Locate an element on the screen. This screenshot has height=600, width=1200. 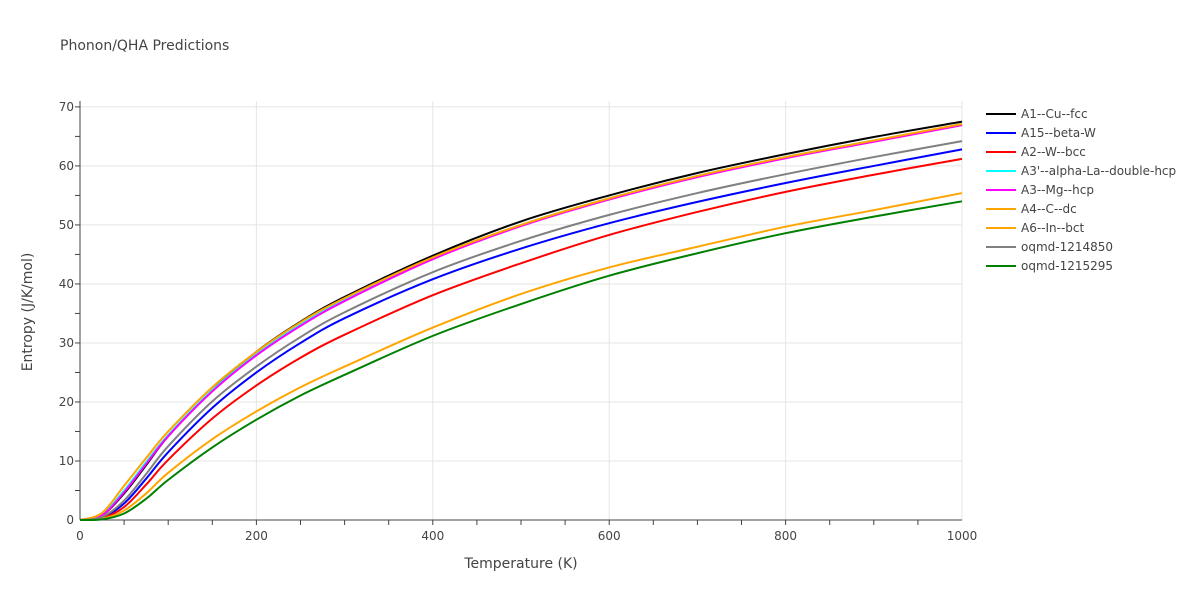
y-tick-label: 20 is located at coordinates (66, 402).